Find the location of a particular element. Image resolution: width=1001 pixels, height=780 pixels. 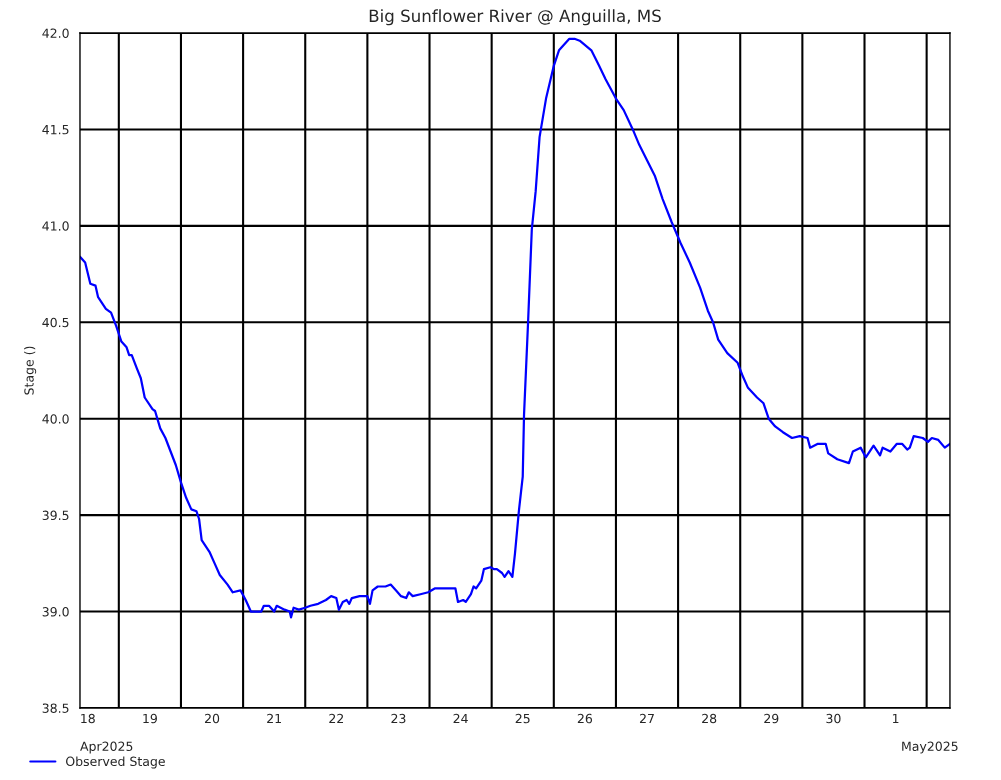

text: Apr2025 is located at coordinates (106, 747).